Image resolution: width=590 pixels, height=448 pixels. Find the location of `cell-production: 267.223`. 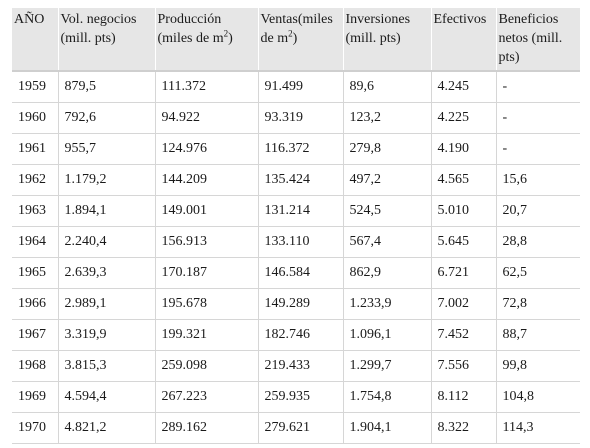

cell-production: 267.223 is located at coordinates (207, 397).